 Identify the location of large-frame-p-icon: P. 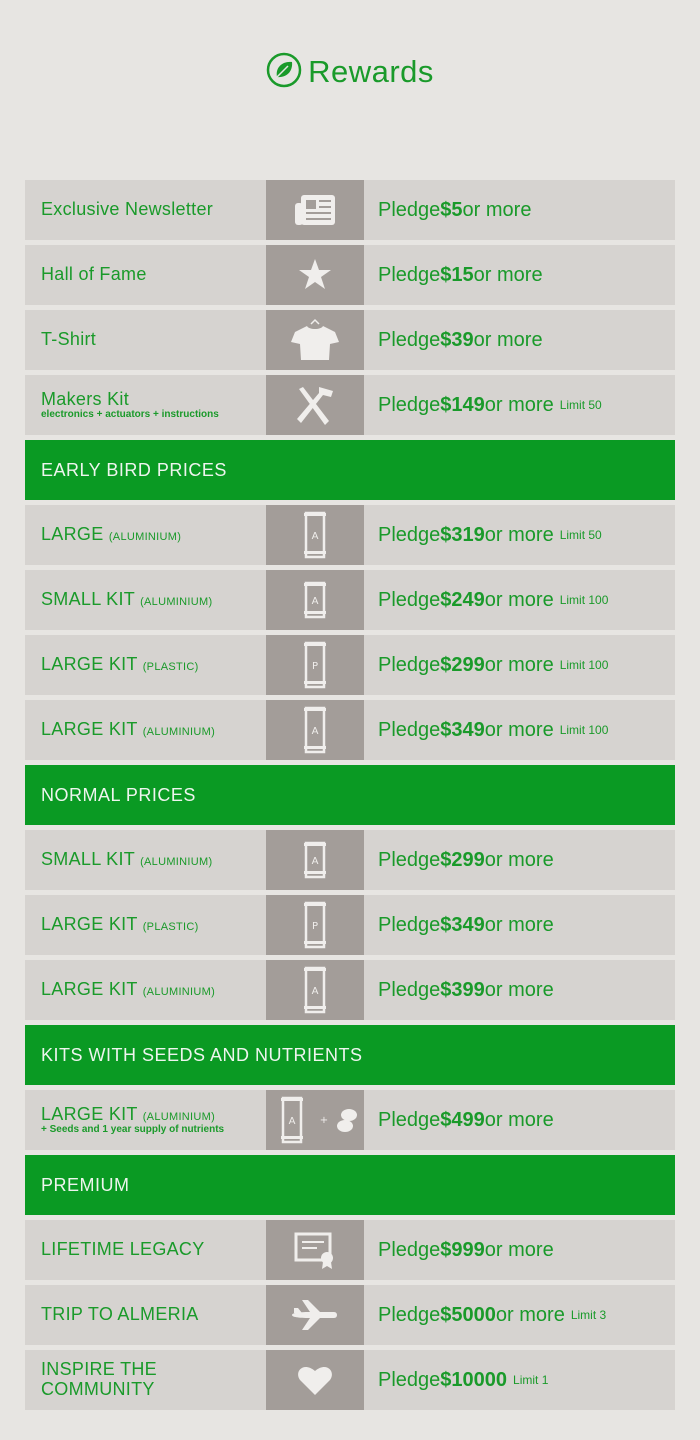
(315, 925).